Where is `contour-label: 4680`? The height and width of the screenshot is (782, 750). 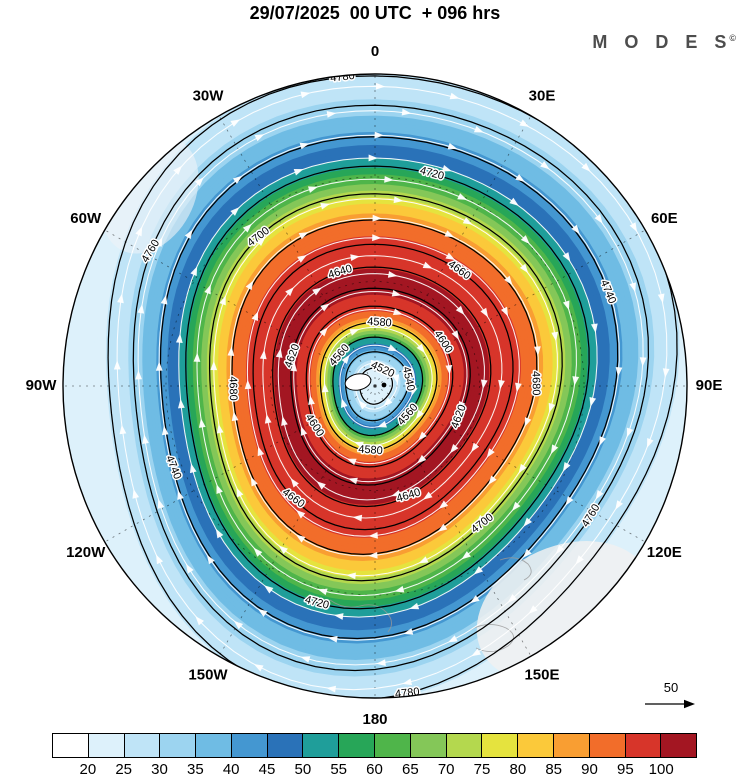
contour-label: 4680 is located at coordinates (233, 388).